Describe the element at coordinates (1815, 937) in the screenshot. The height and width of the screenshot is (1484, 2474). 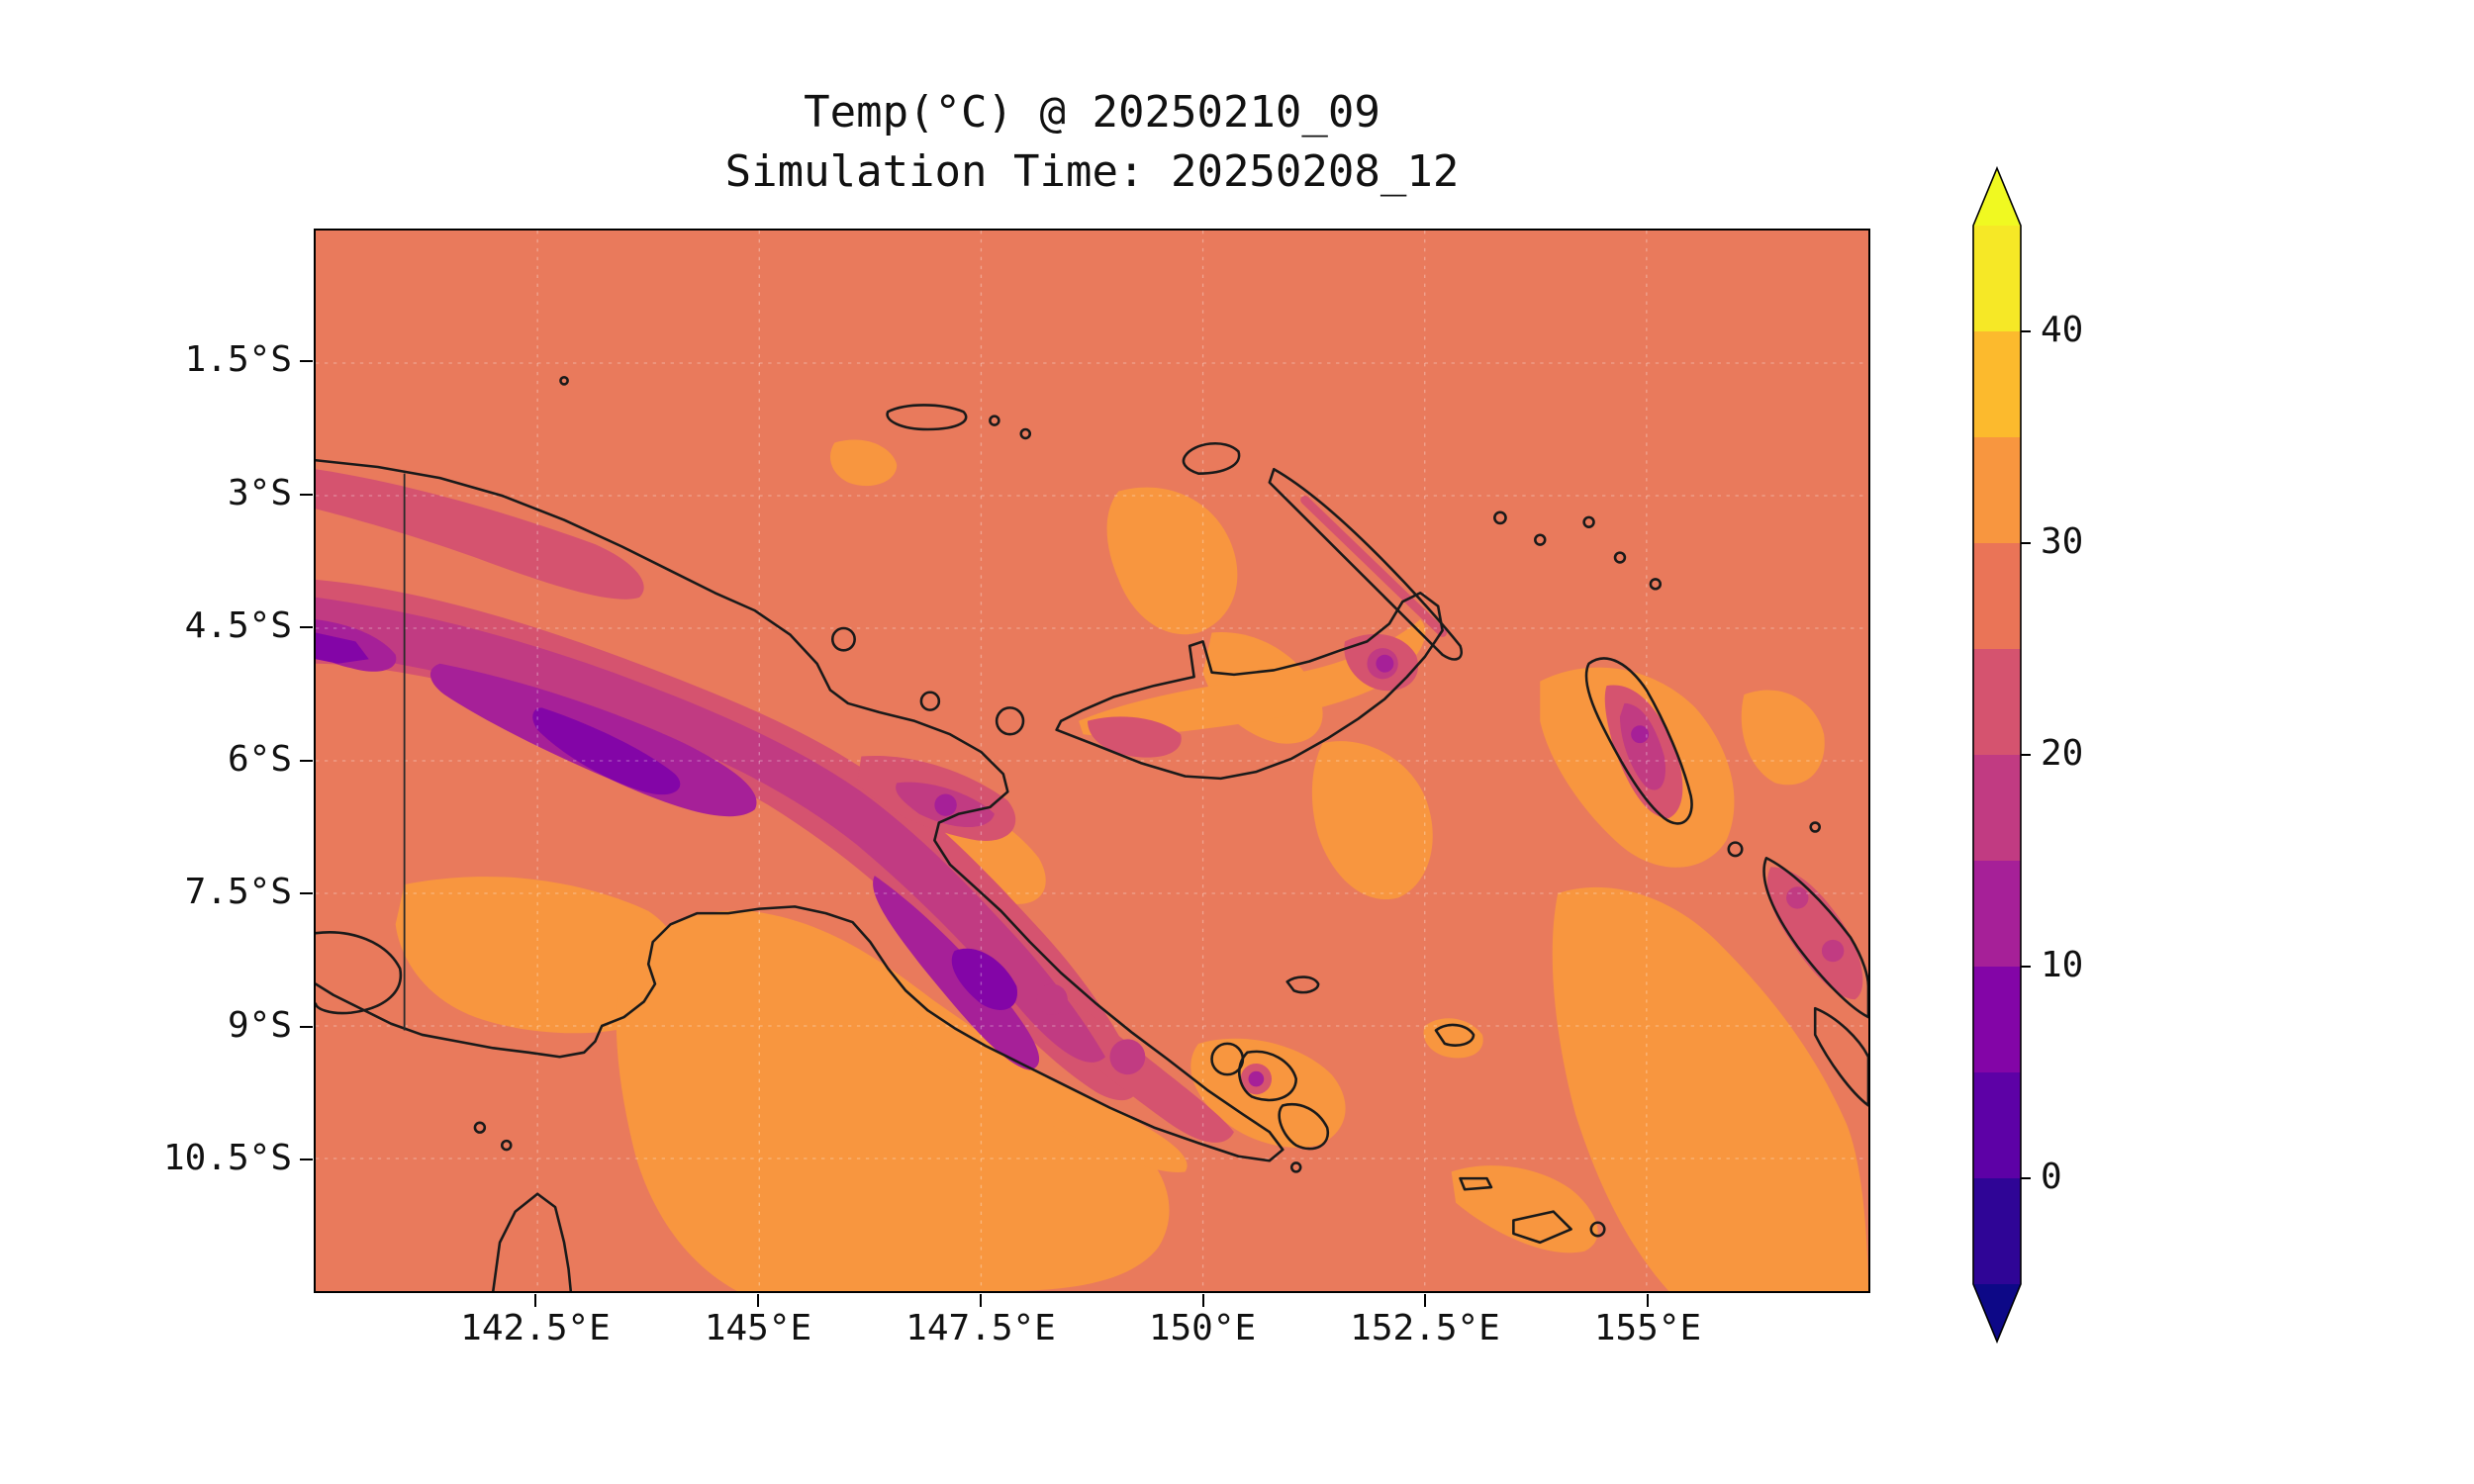
I see `coastline-choiseul` at that location.